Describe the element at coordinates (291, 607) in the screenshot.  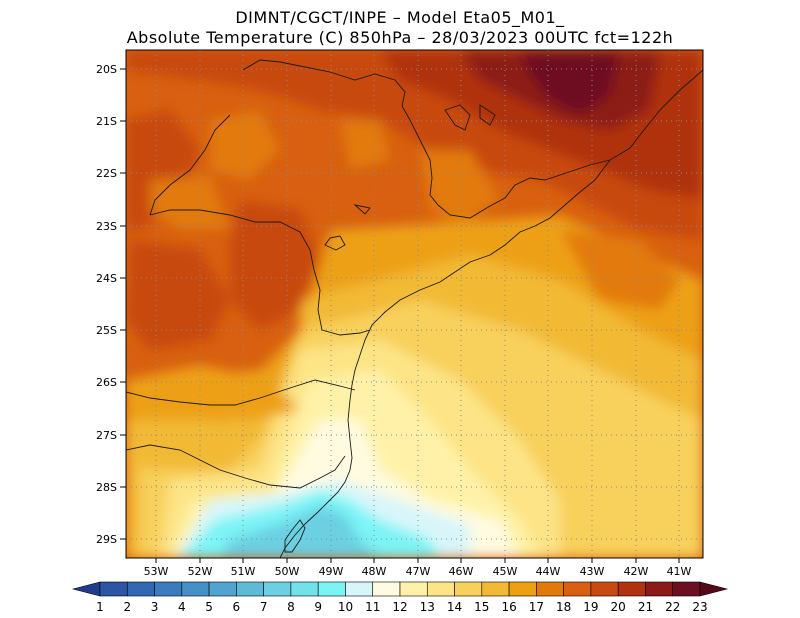
I see `colorbar-label: 8` at that location.